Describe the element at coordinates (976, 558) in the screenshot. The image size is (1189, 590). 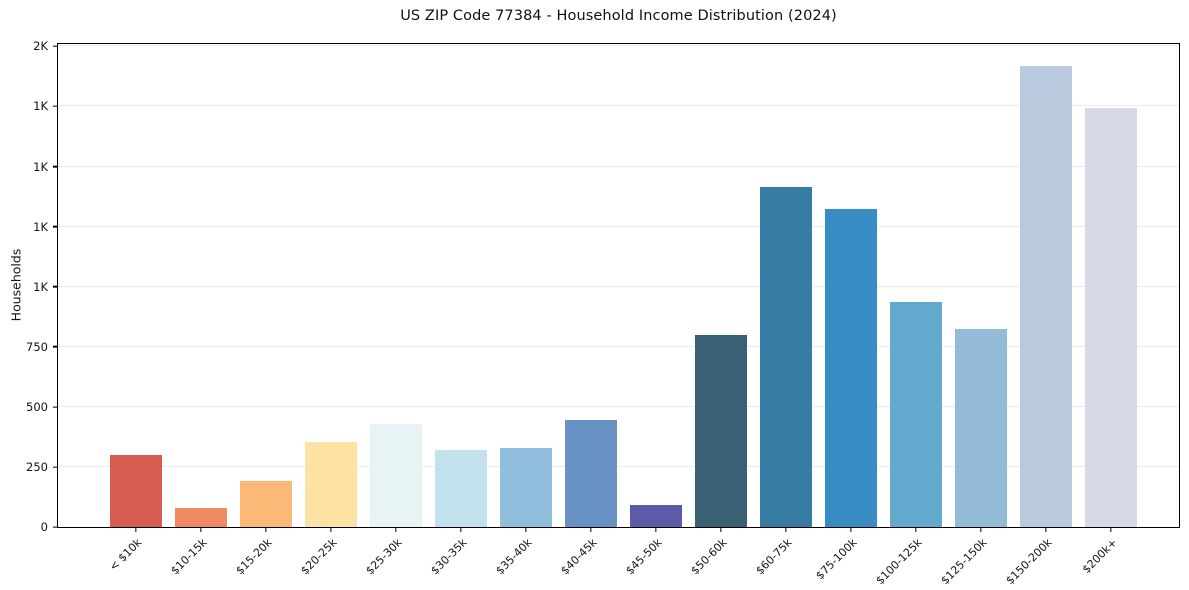
I see `x-tick-slot: $125-150k` at that location.